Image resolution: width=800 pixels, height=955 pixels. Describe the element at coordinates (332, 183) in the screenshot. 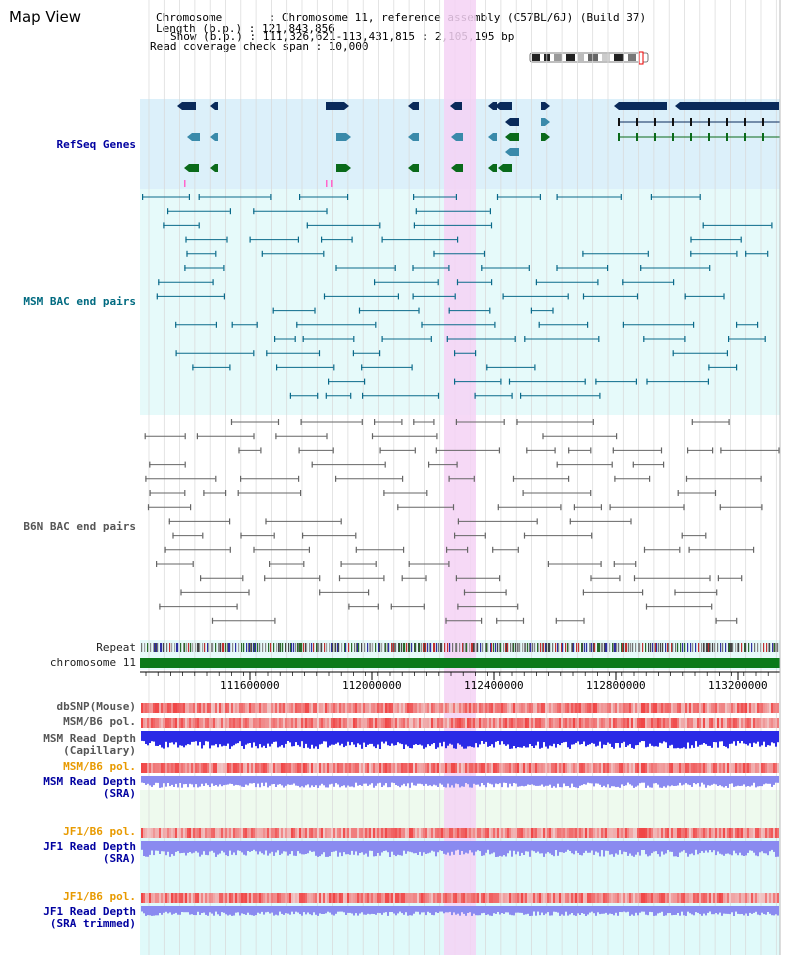

I see `gene-marker` at that location.